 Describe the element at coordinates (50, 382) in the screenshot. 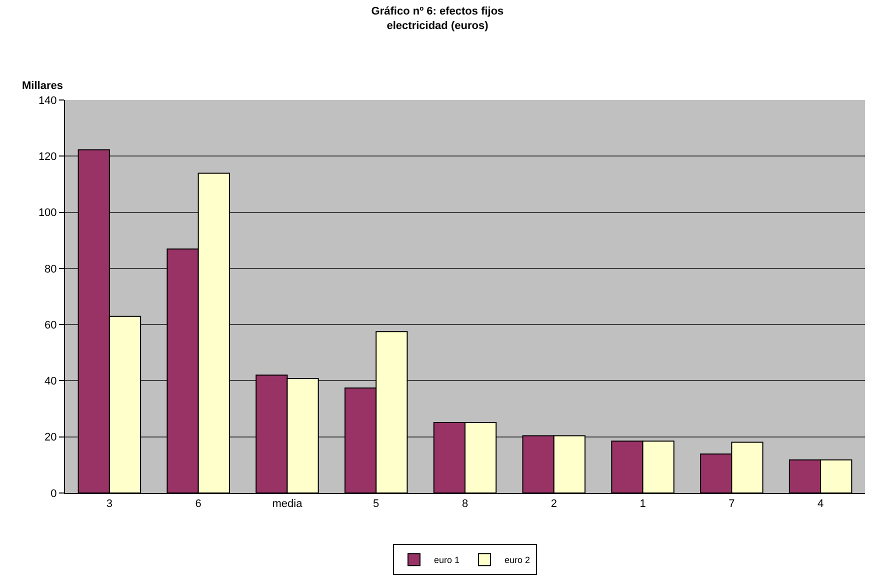

I see `y-tick-label: 40` at that location.